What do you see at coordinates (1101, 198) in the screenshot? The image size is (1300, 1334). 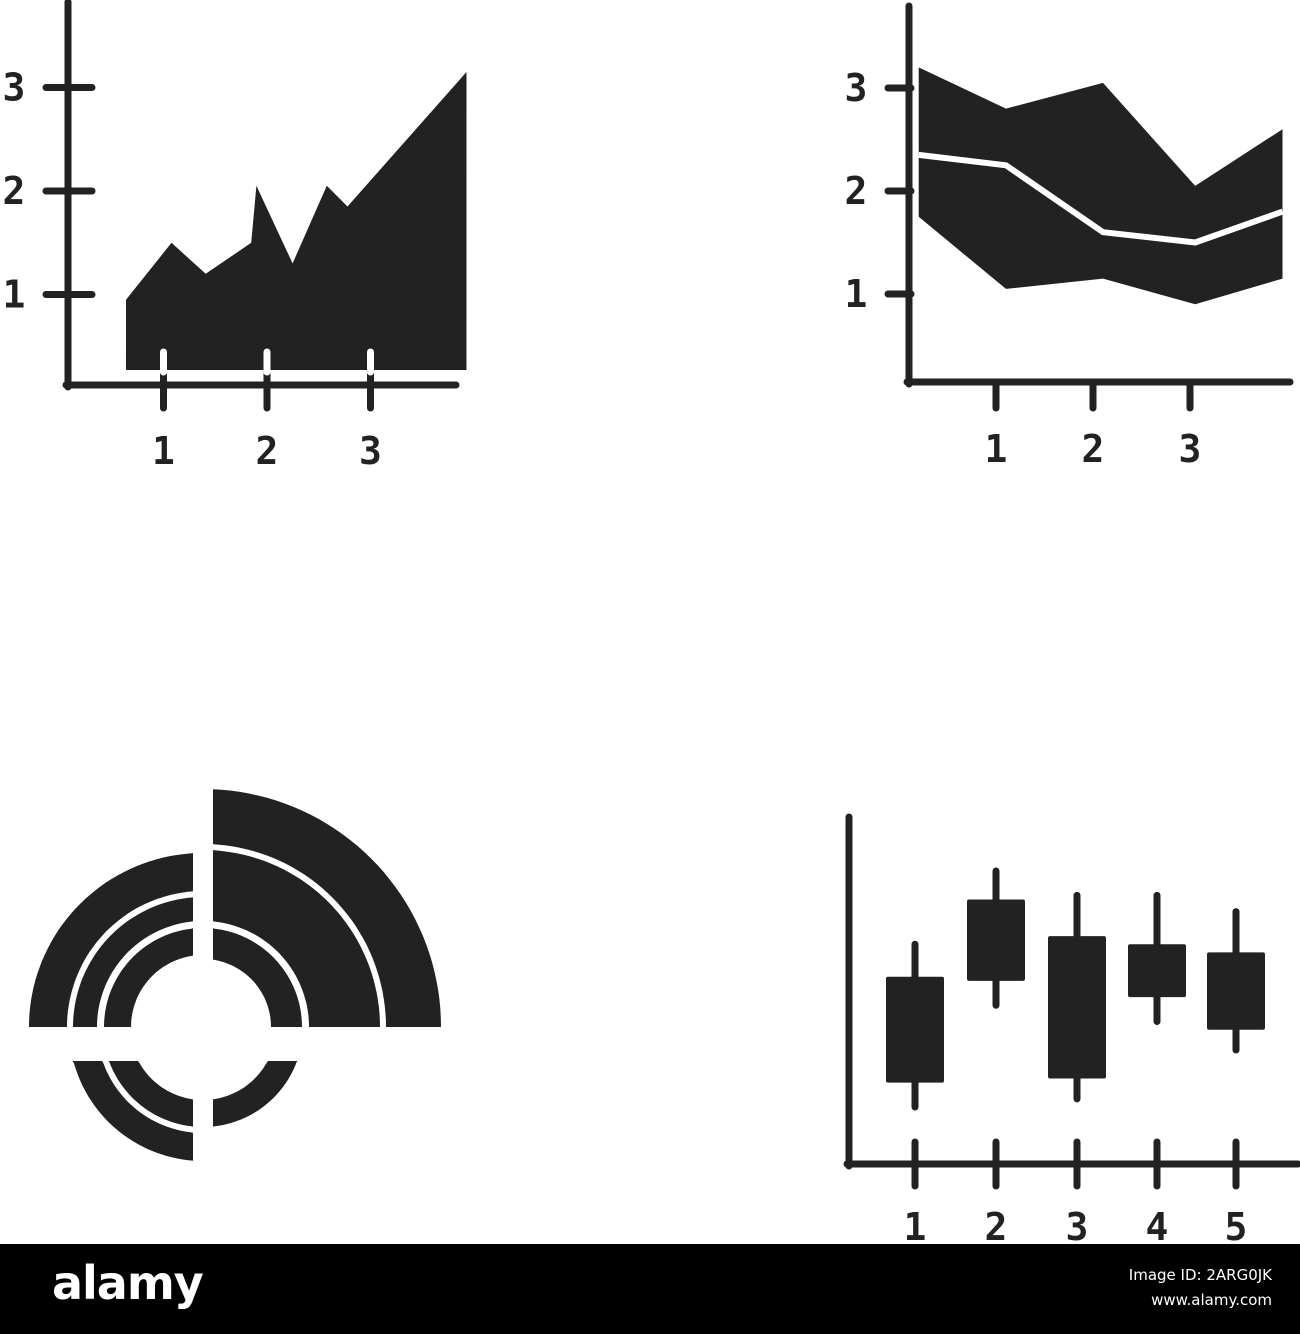 I see `series-line` at bounding box center [1101, 198].